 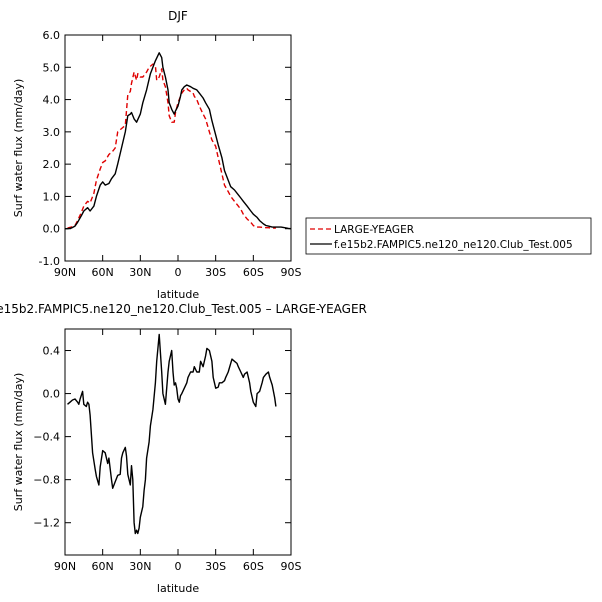 I want to click on top-y-axis-label: Surf water flux (mm/day), so click(x=18, y=148).